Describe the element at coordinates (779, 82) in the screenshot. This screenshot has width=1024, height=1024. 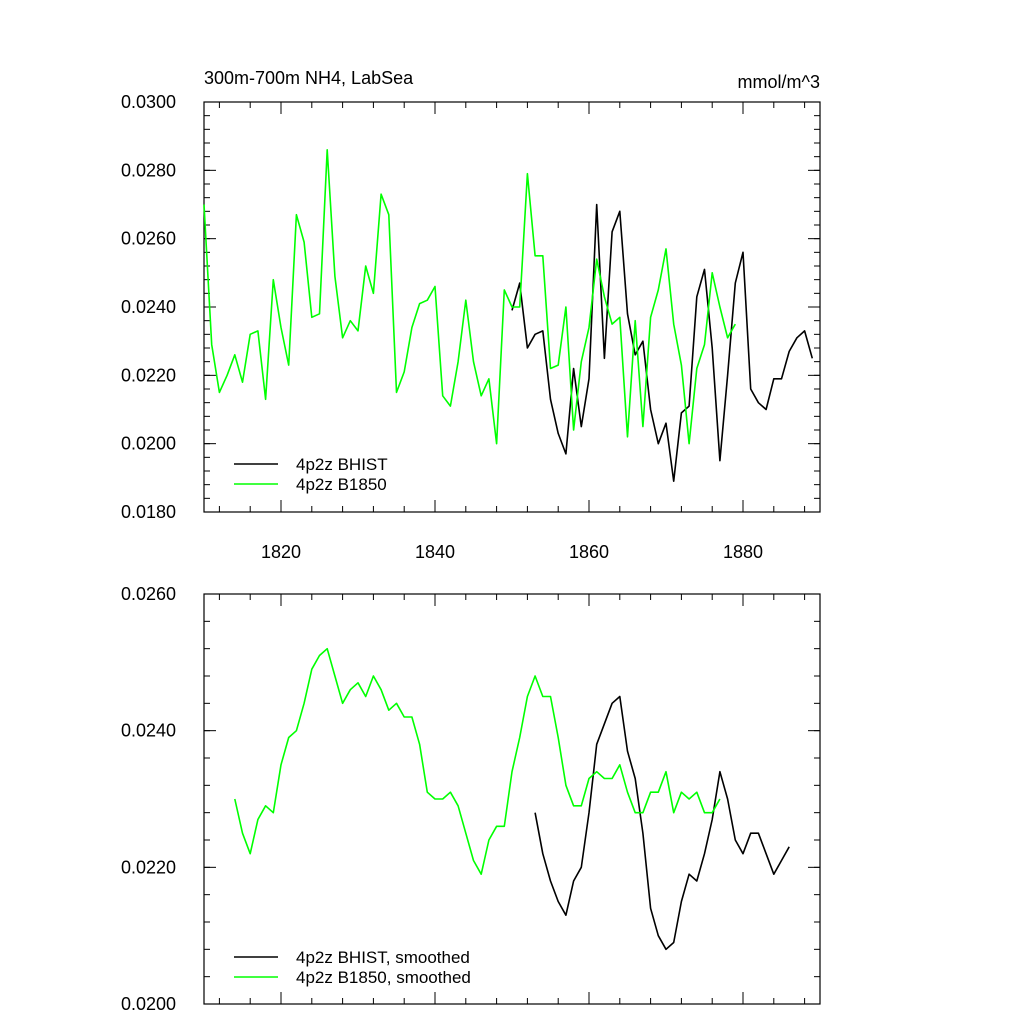
I see `units-label: mmol/m^3` at that location.